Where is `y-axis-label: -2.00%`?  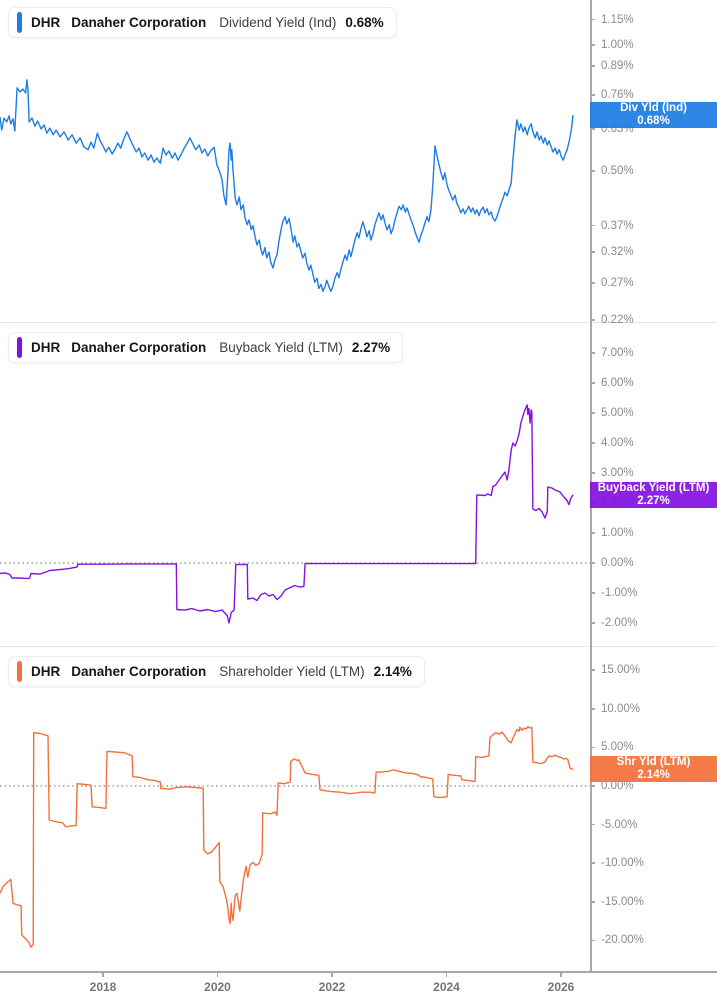
y-axis-label: -2.00% is located at coordinates (619, 623).